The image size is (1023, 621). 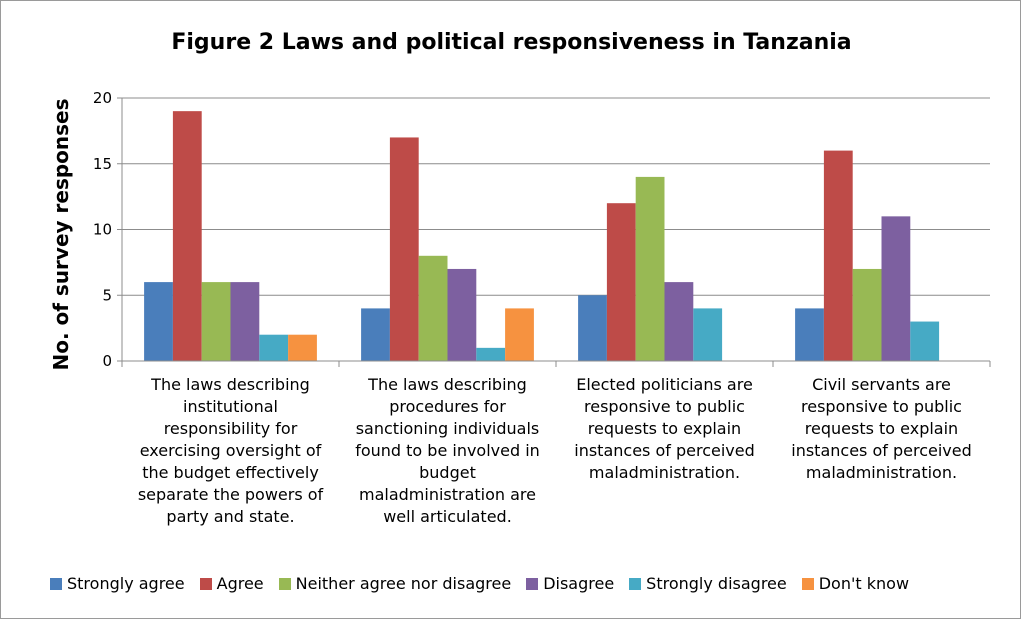 What do you see at coordinates (447, 472) in the screenshot?
I see `x-category-label-line: budget` at bounding box center [447, 472].